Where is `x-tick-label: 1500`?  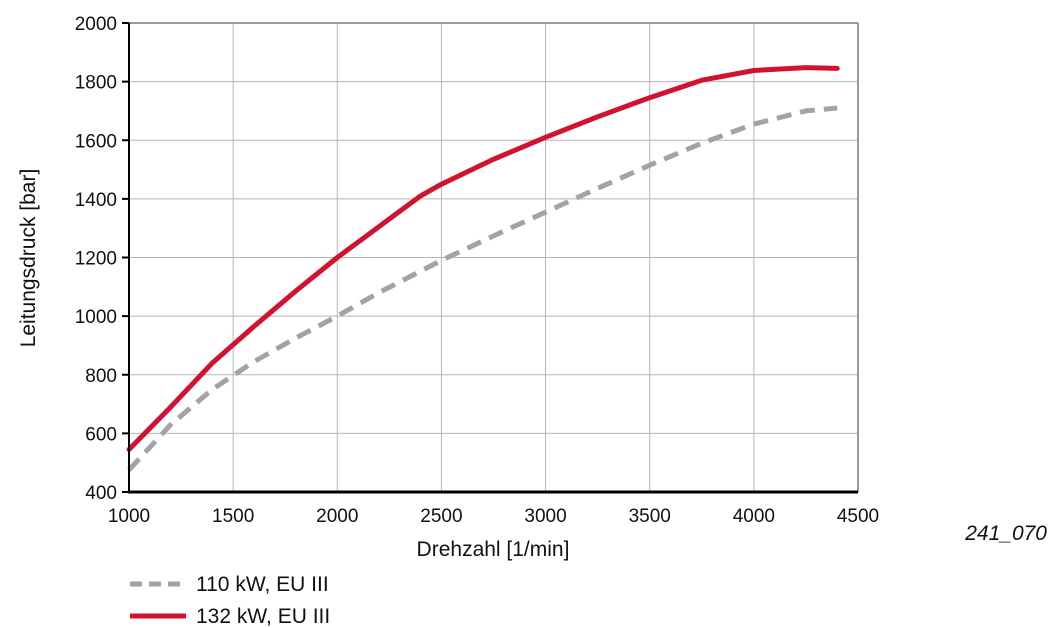 x-tick-label: 1500 is located at coordinates (233, 516).